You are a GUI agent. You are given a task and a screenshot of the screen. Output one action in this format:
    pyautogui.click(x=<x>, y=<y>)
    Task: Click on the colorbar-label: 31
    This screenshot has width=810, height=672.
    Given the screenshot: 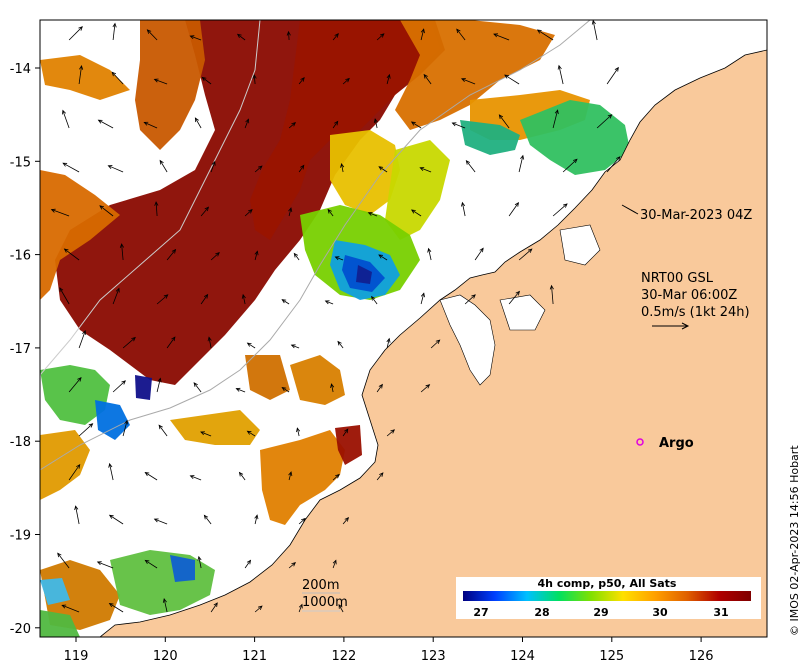 What is the action you would take?
    pyautogui.click(x=720, y=612)
    